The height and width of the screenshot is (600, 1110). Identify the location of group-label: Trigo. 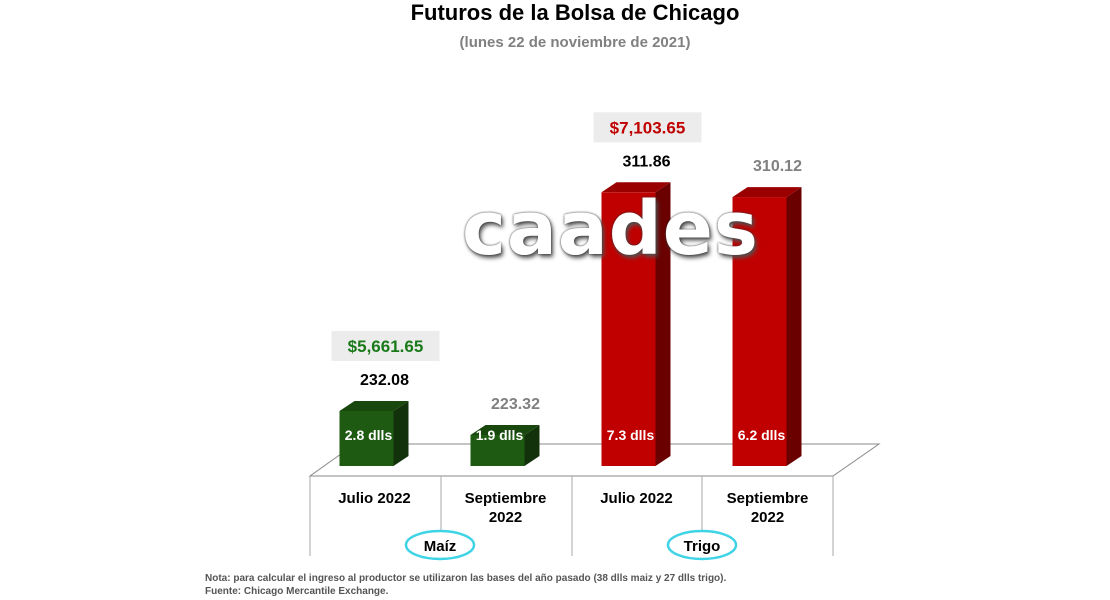
(702, 545).